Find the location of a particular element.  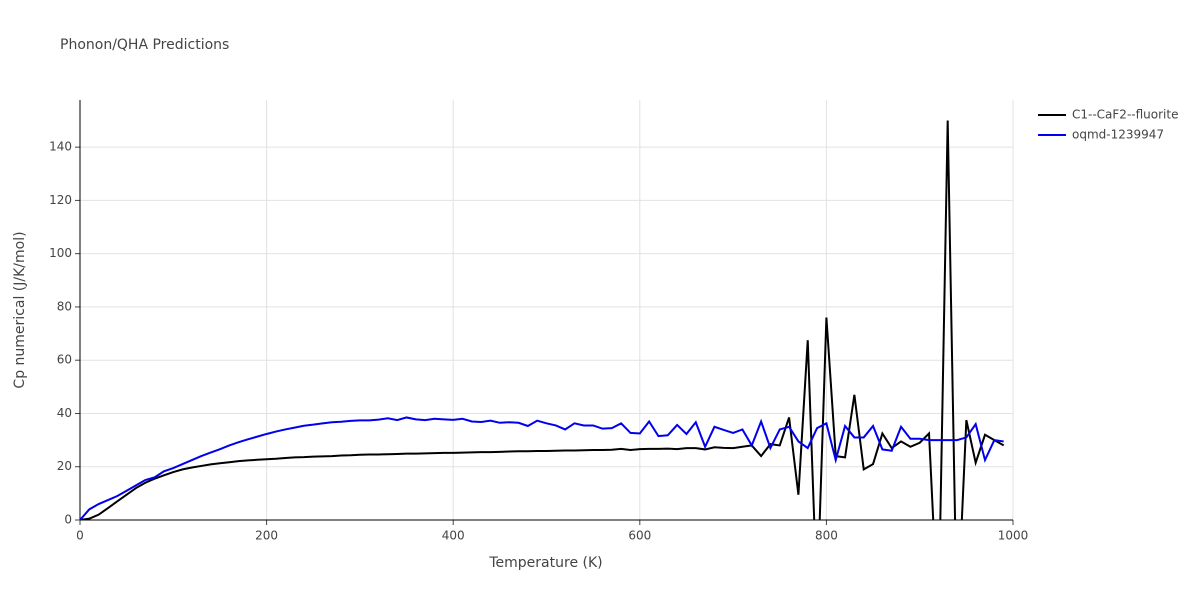

y-tick-label: 140 is located at coordinates (60, 147).